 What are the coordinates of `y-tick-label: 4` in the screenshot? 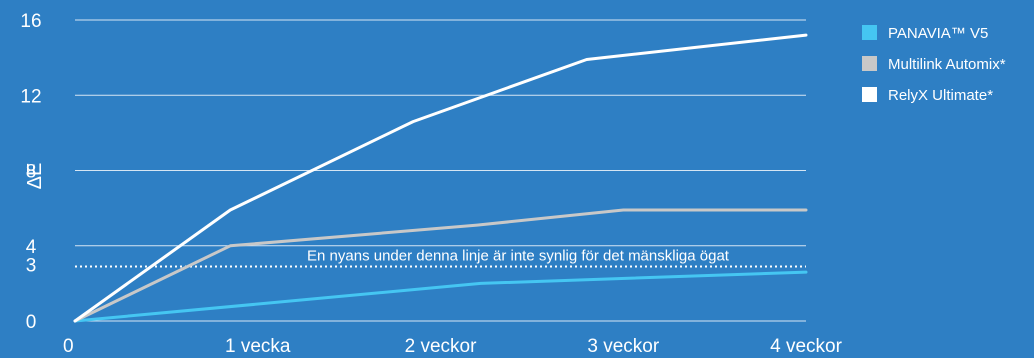 It's located at (31, 247).